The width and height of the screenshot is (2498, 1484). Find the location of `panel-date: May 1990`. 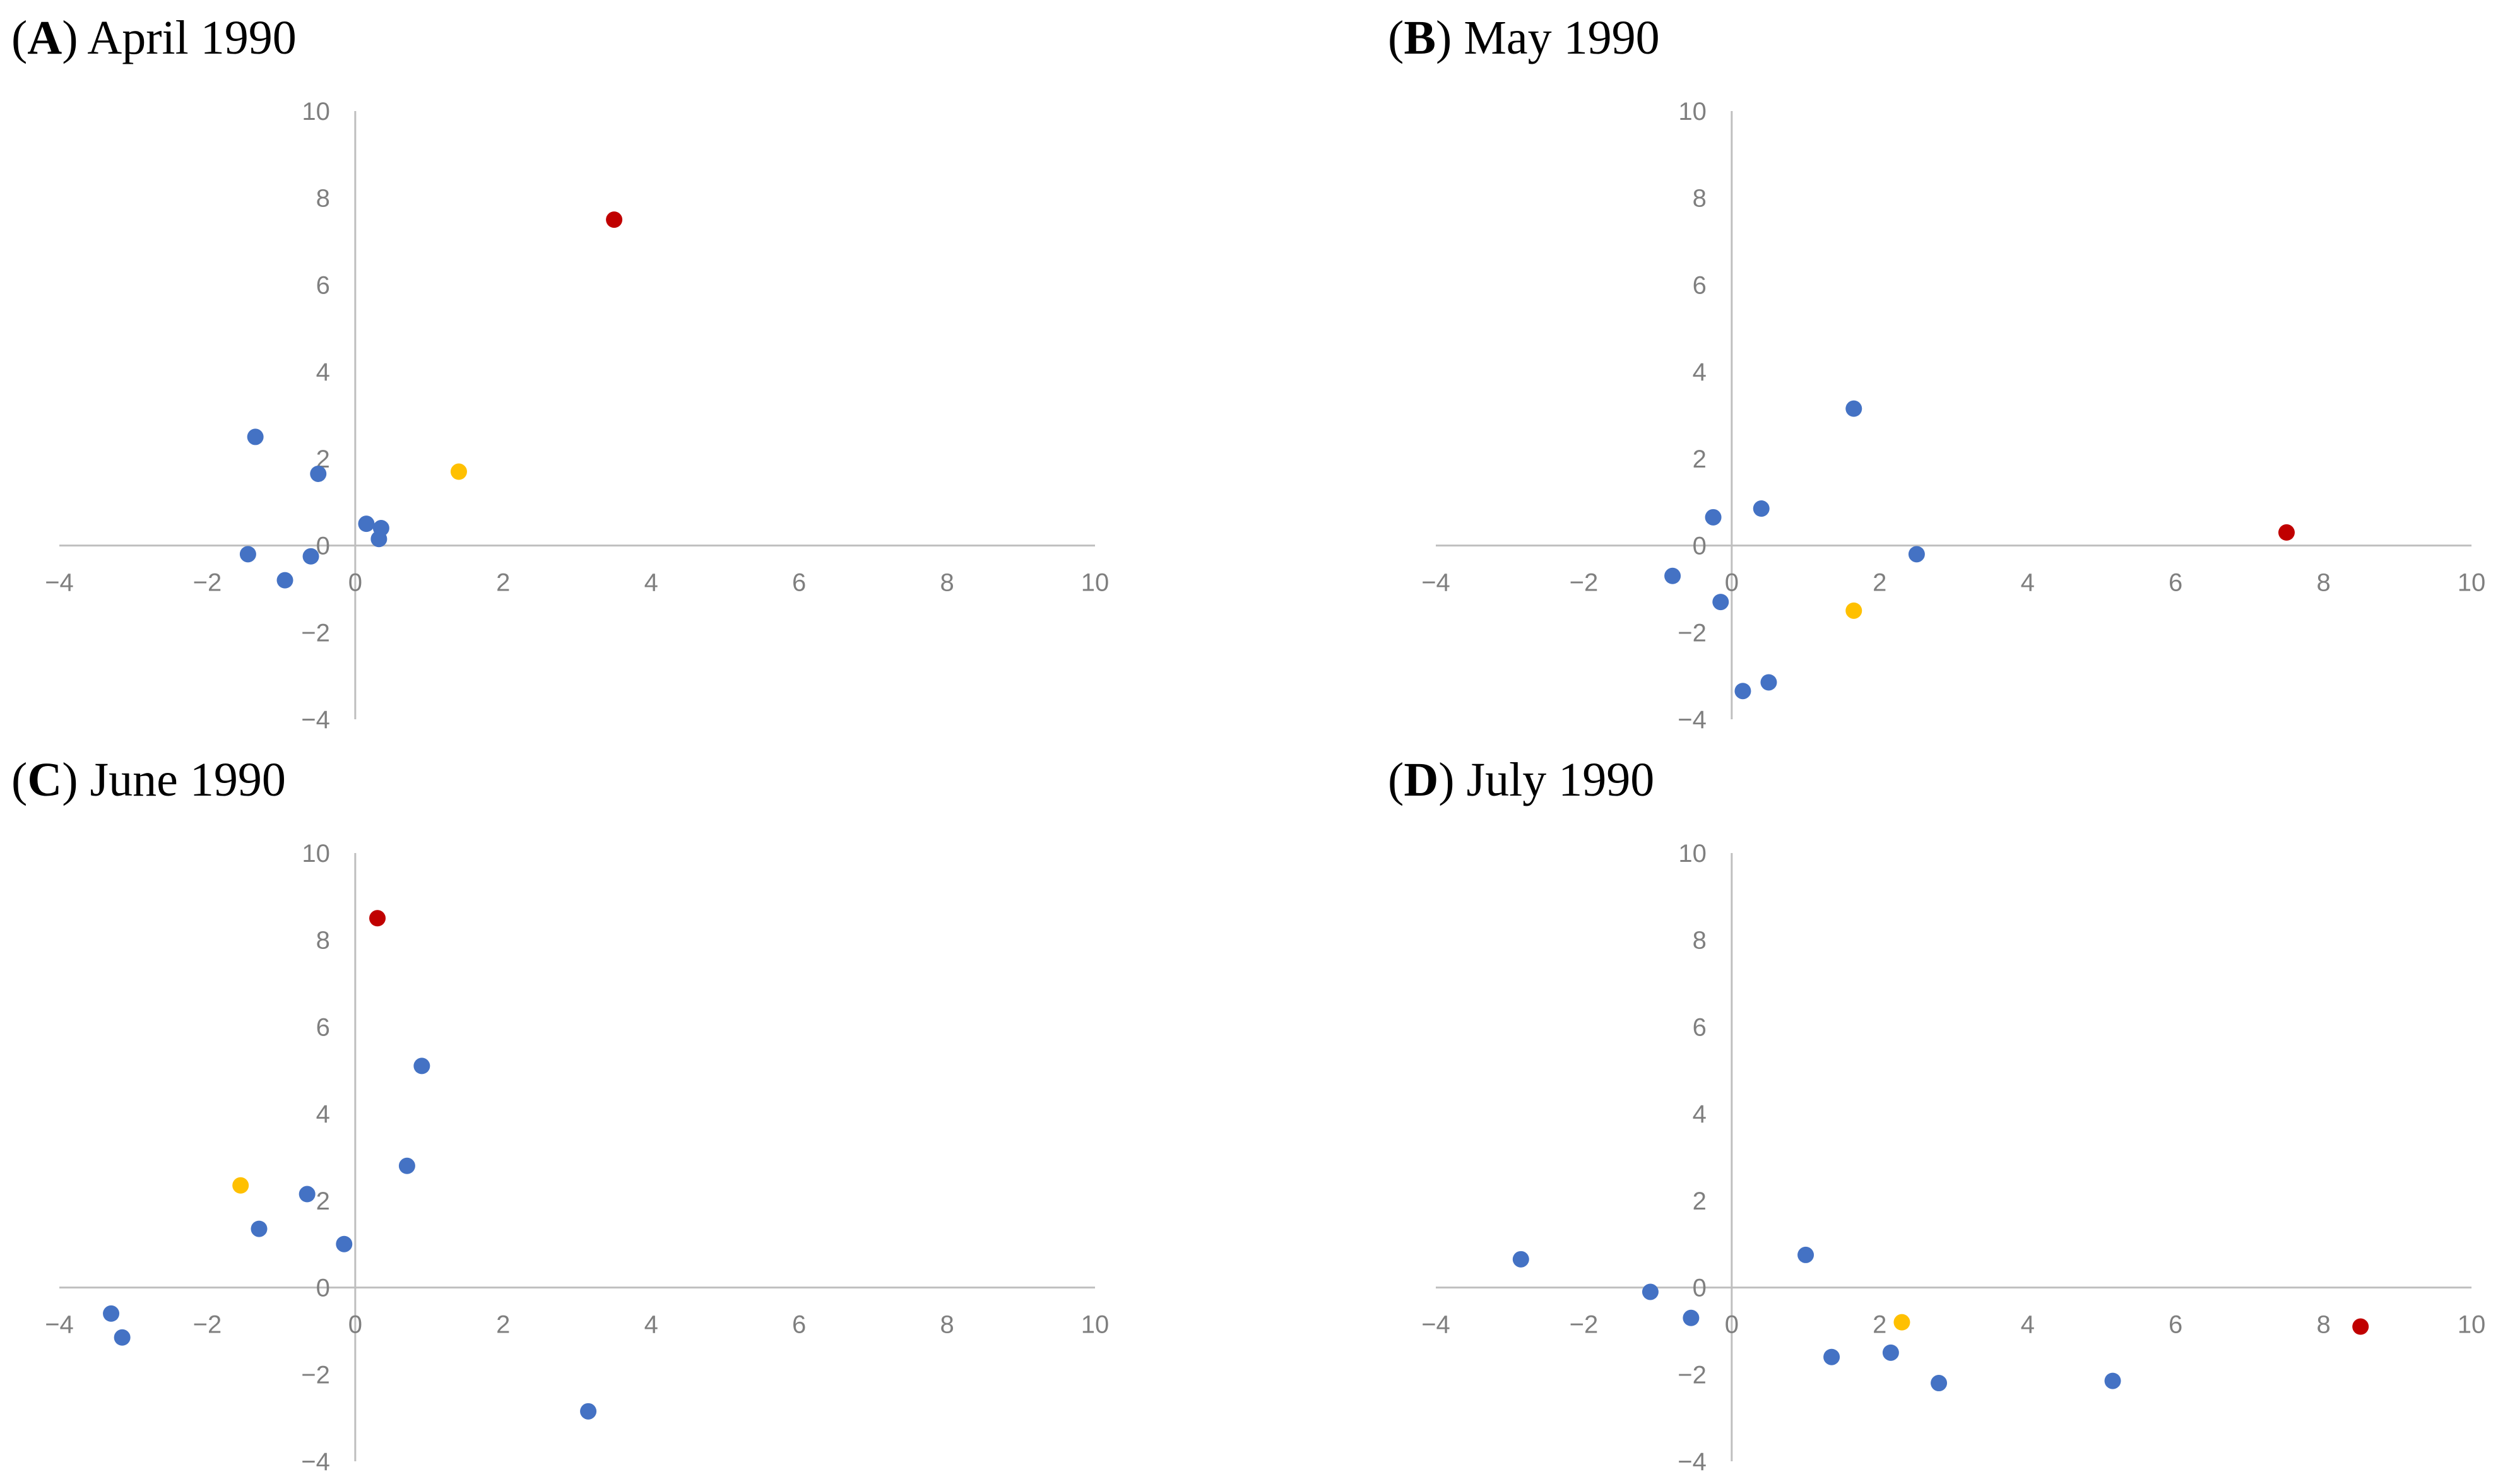

panel-date: May 1990 is located at coordinates (1562, 37).